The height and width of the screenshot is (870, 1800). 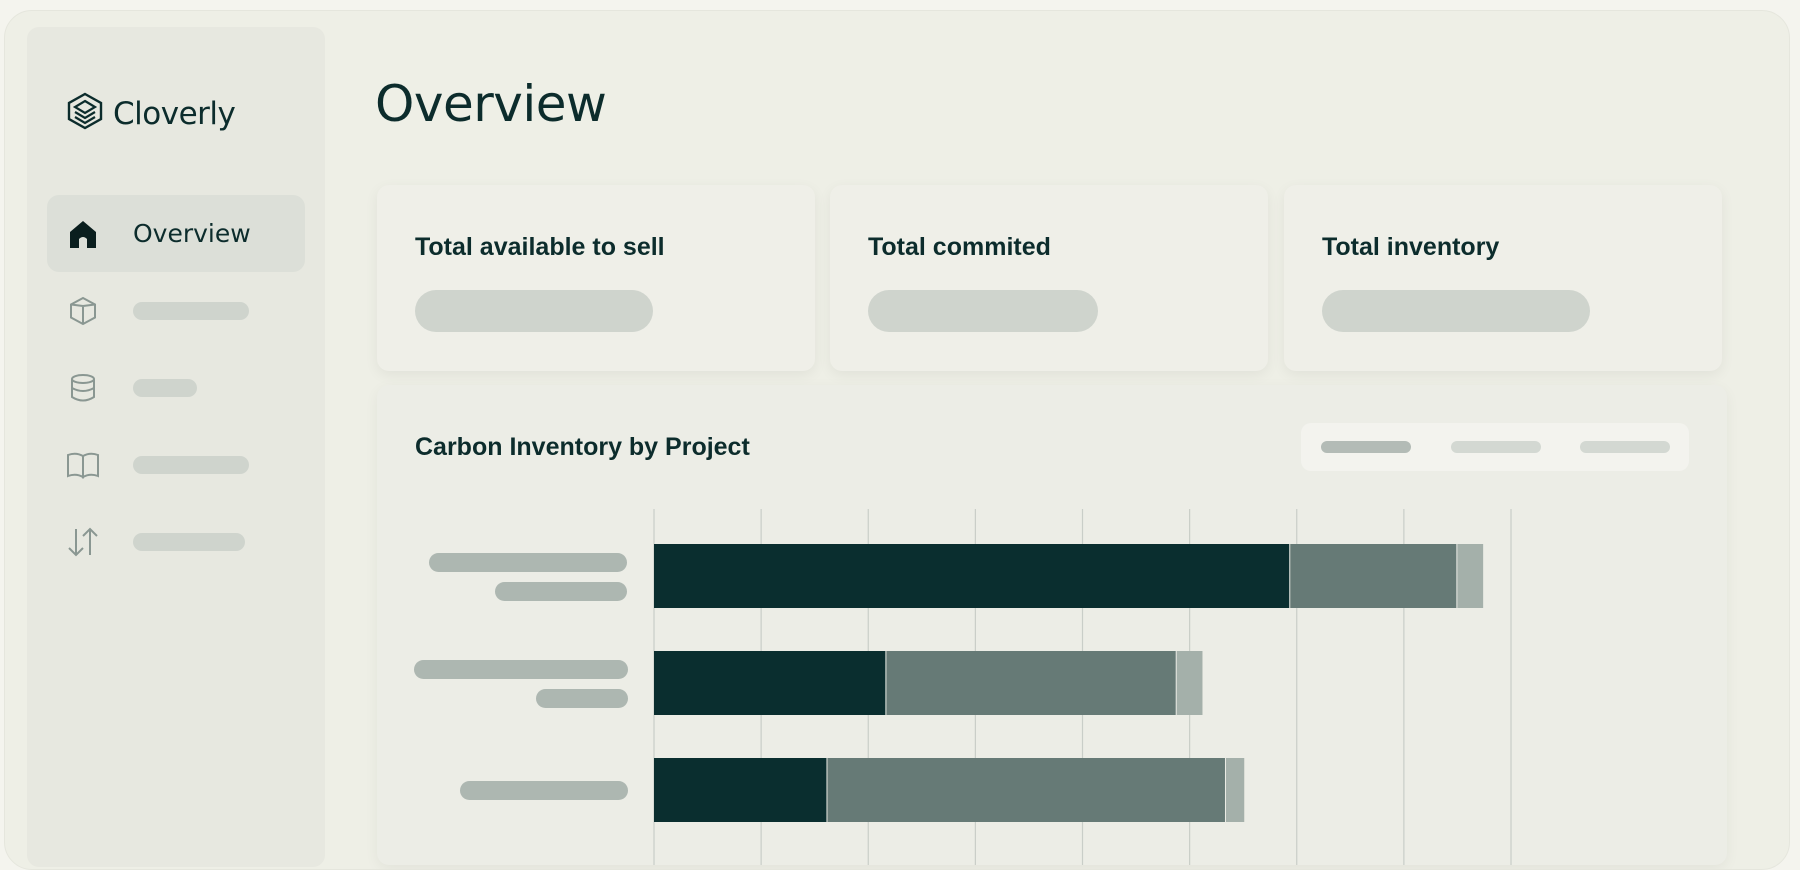 What do you see at coordinates (582, 447) in the screenshot?
I see `chart-title: Carbon Inventory by Project` at bounding box center [582, 447].